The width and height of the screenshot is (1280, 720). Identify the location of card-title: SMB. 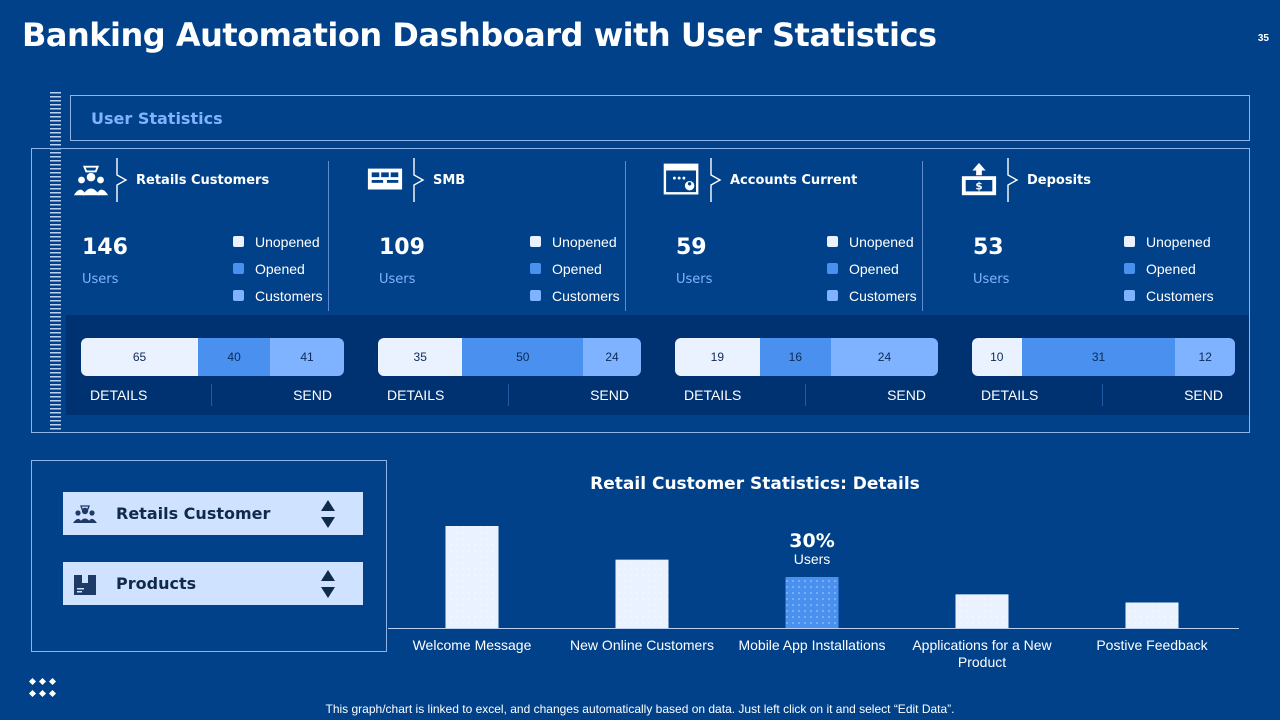
(449, 180).